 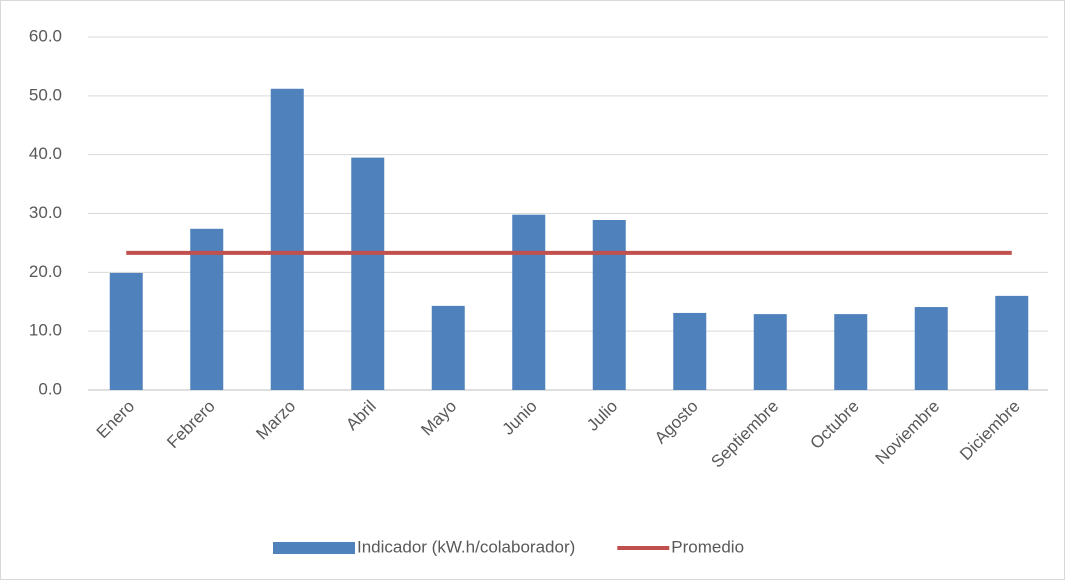 I want to click on y-tick-label: 60.0, so click(x=45, y=35).